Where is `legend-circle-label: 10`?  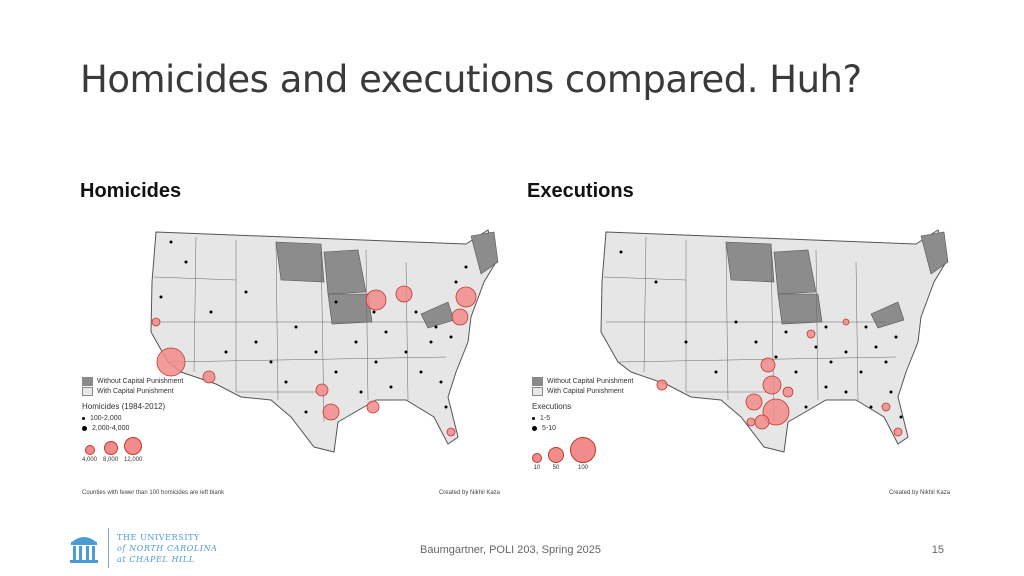
legend-circle-label: 10 is located at coordinates (537, 468).